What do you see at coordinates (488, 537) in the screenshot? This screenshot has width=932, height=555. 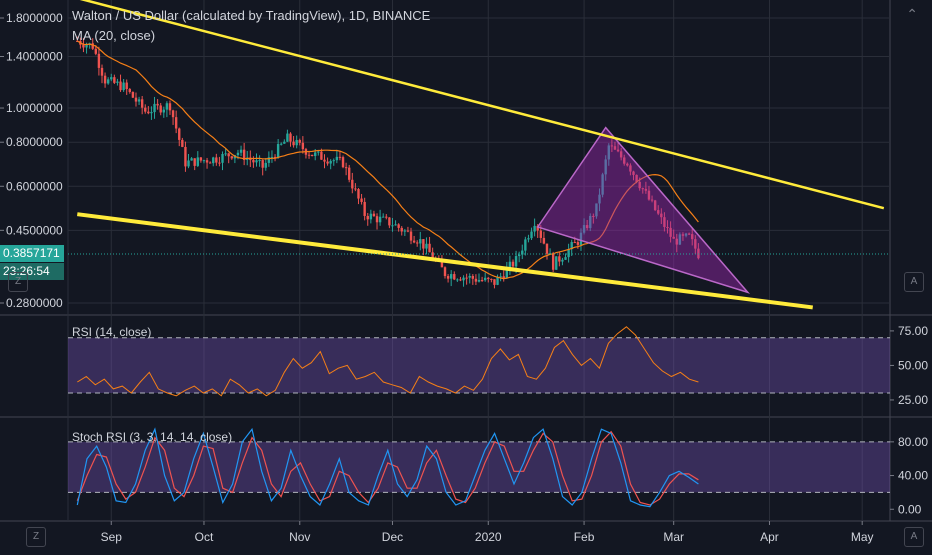 I see `x-axis-tick-label: 2020` at bounding box center [488, 537].